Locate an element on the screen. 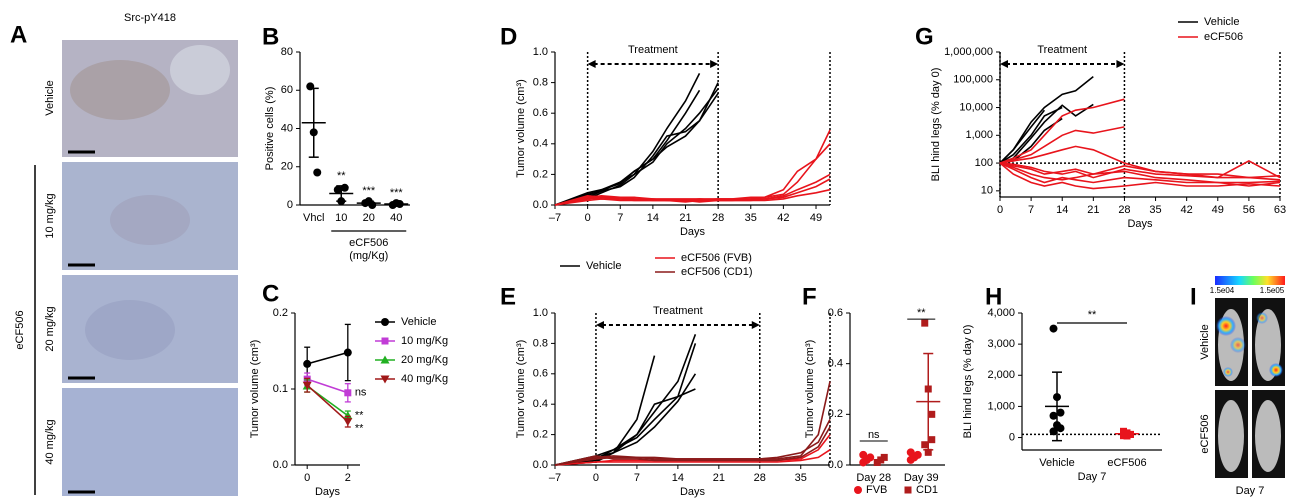  y-tick-label: 0 is located at coordinates (290, 205).